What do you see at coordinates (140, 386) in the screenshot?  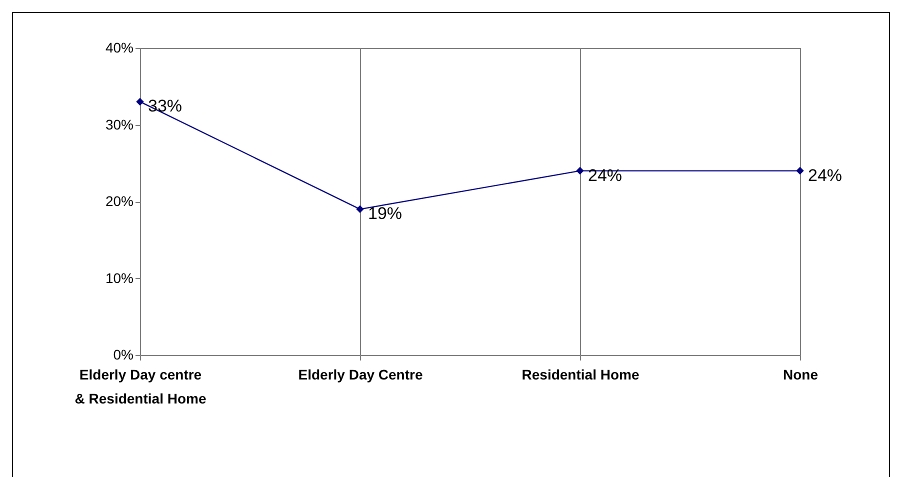 I see `x-tick-label: Elderly Day centre & Residential Home` at bounding box center [140, 386].